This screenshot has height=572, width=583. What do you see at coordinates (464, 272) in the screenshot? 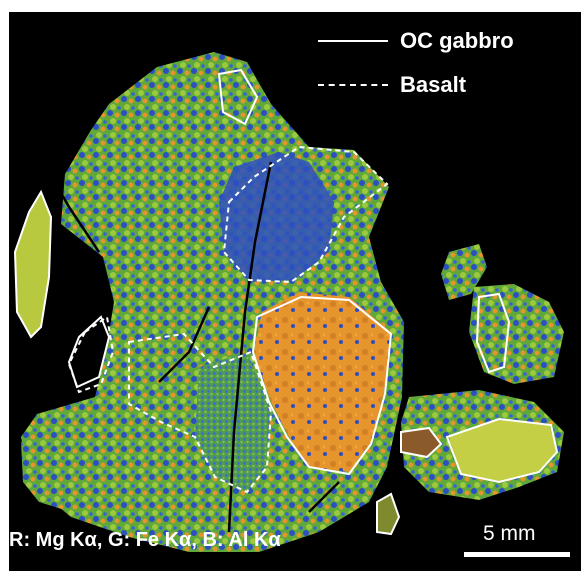
I see `right-upper-fragment` at bounding box center [464, 272].